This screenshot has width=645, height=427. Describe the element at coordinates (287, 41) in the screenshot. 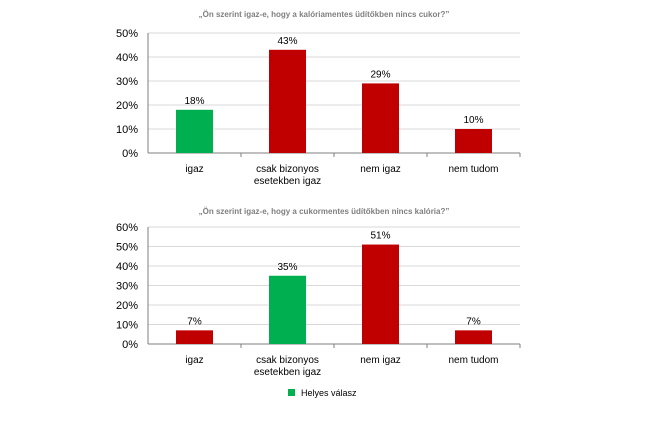

I see `data-label: 43%` at that location.